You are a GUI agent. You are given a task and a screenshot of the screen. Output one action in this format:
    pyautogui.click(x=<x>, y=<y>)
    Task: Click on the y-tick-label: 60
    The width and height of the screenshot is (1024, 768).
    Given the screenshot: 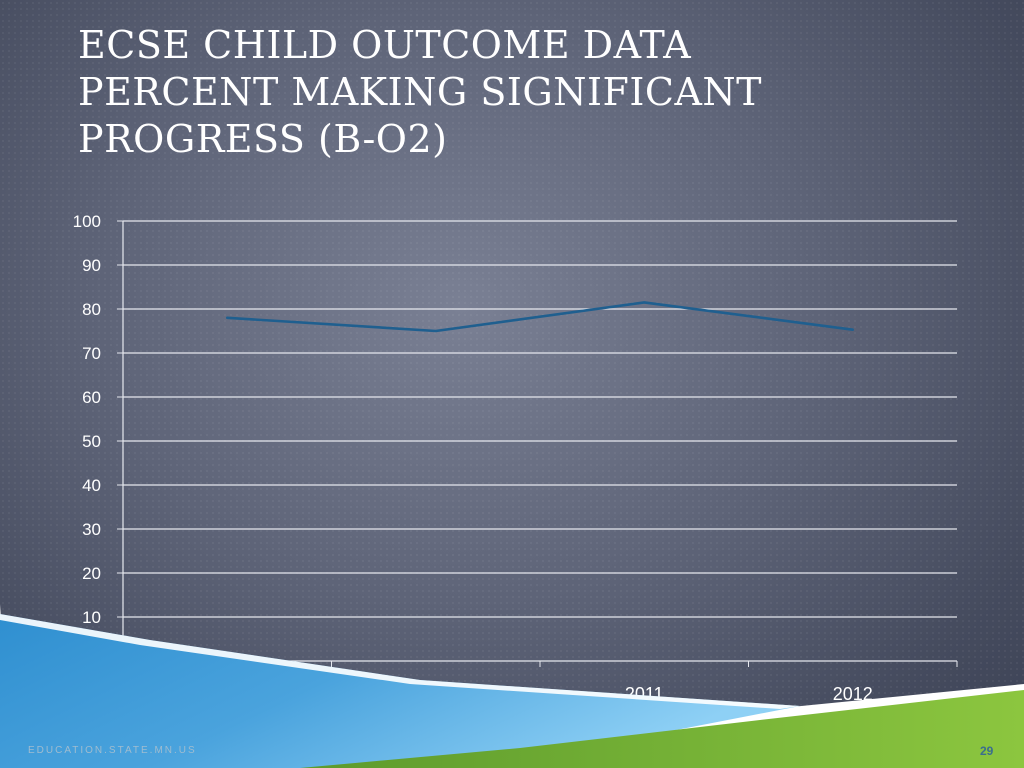 What is the action you would take?
    pyautogui.click(x=91, y=397)
    